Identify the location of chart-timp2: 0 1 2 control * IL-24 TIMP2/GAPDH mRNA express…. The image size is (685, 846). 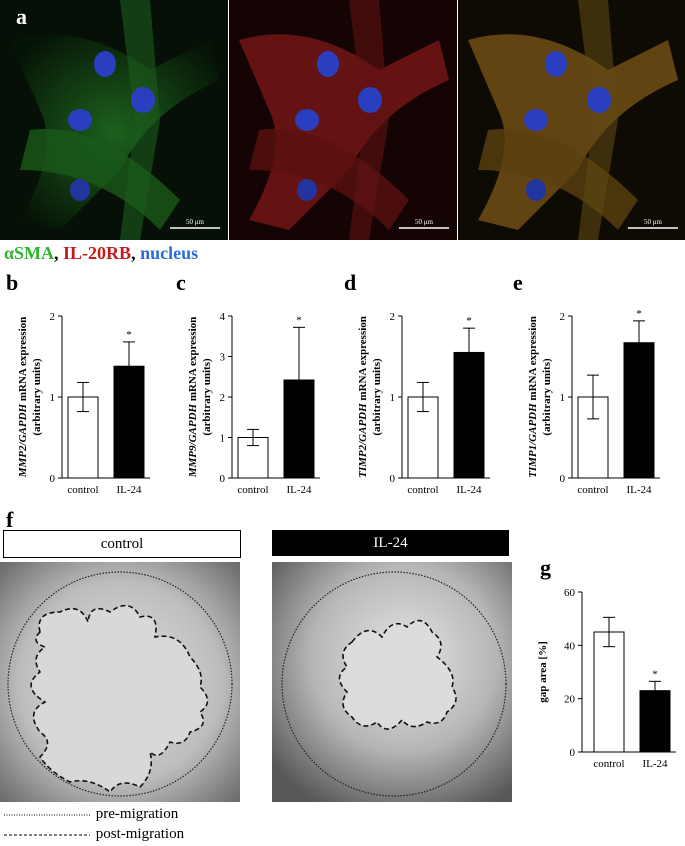
(423, 403).